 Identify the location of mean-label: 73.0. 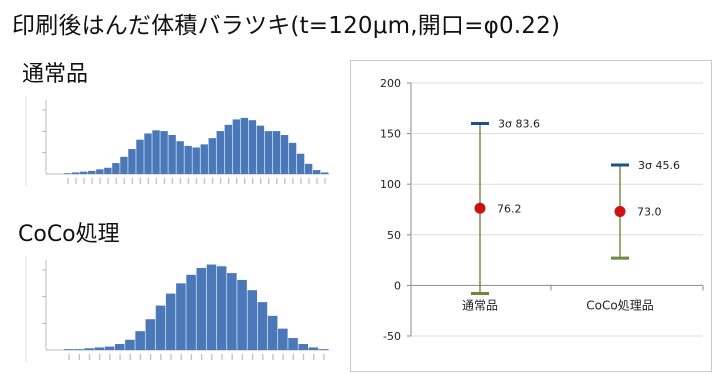
(649, 212).